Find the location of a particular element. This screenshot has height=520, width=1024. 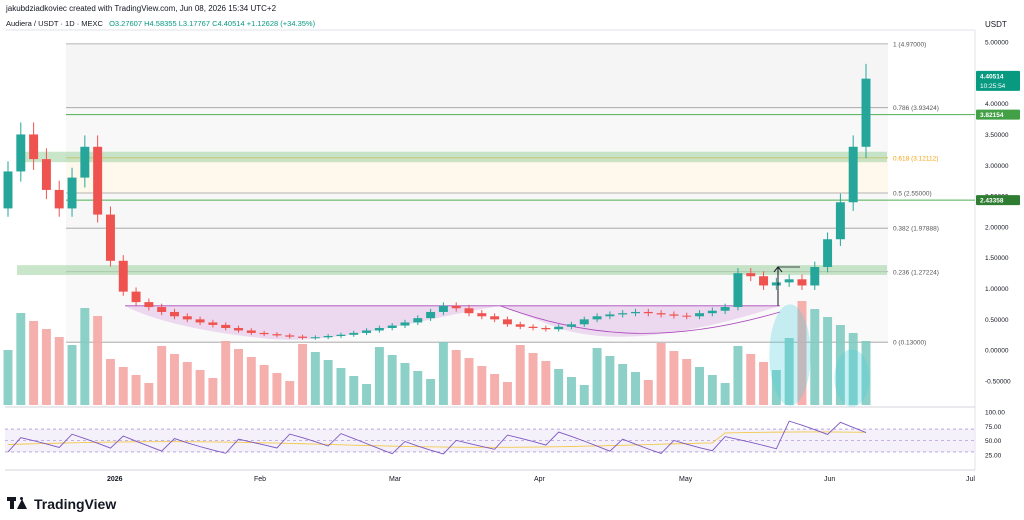

price-tick-label: 3.00000 is located at coordinates (997, 166).